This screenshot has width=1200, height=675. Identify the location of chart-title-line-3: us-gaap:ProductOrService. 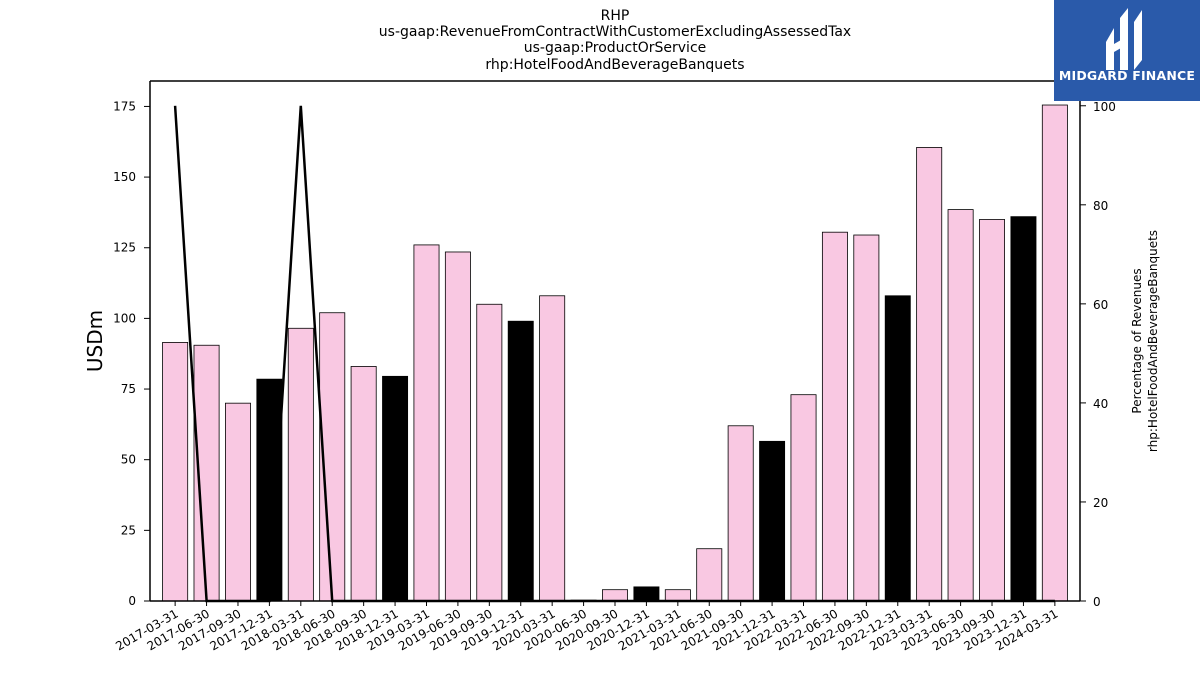
(615, 48).